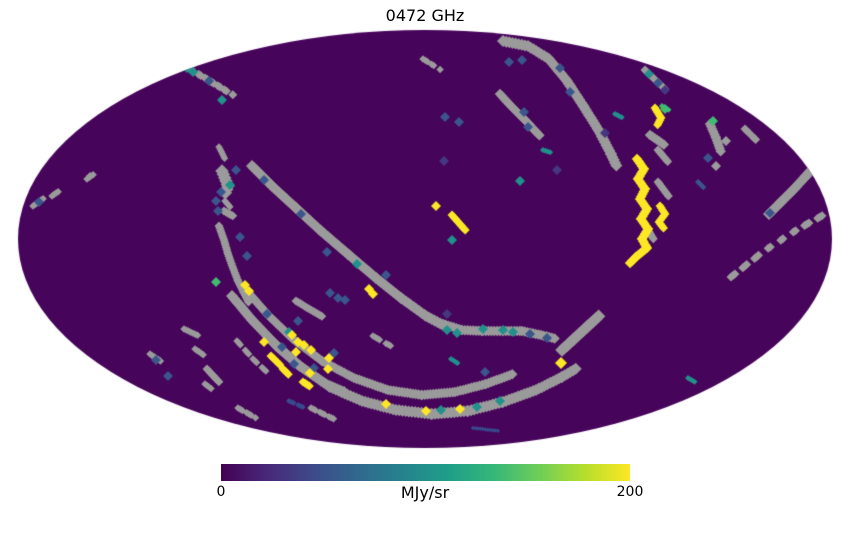 The width and height of the screenshot is (850, 540). What do you see at coordinates (630, 492) in the screenshot?
I see `colorbar-tick-max: 200` at bounding box center [630, 492].